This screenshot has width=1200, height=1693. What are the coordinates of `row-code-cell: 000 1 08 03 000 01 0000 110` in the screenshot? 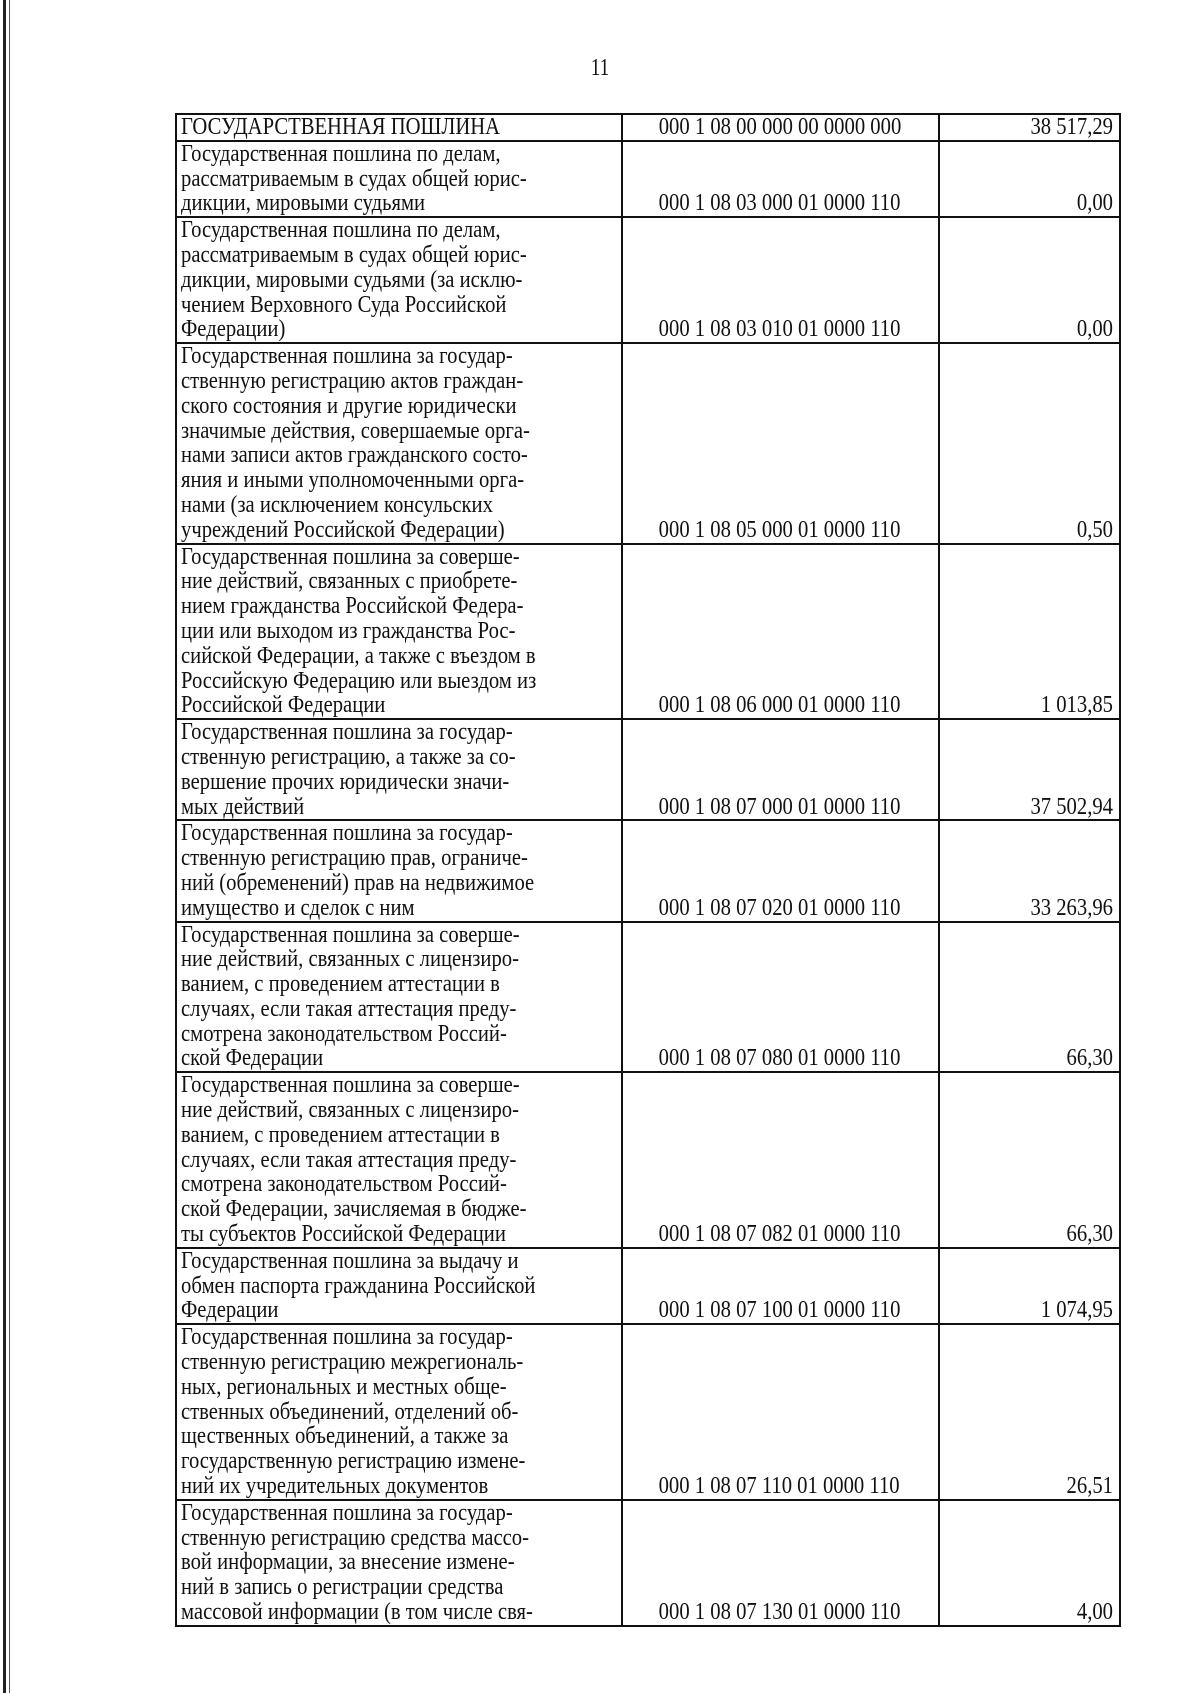 It's located at (780, 179).